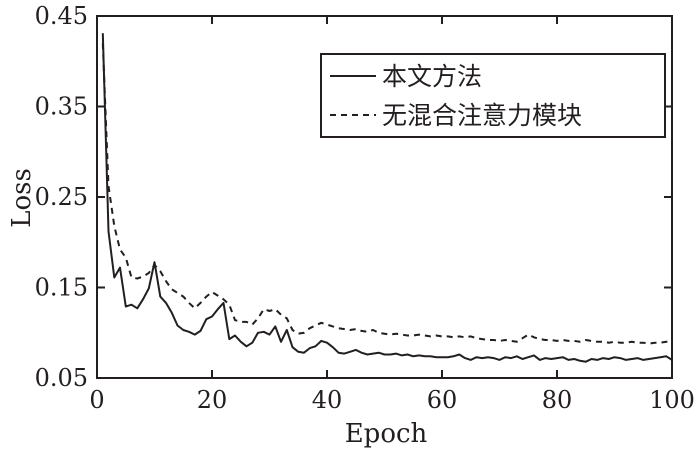 This screenshot has width=700, height=450. I want to click on y-tick-label: 0.45, so click(61, 16).